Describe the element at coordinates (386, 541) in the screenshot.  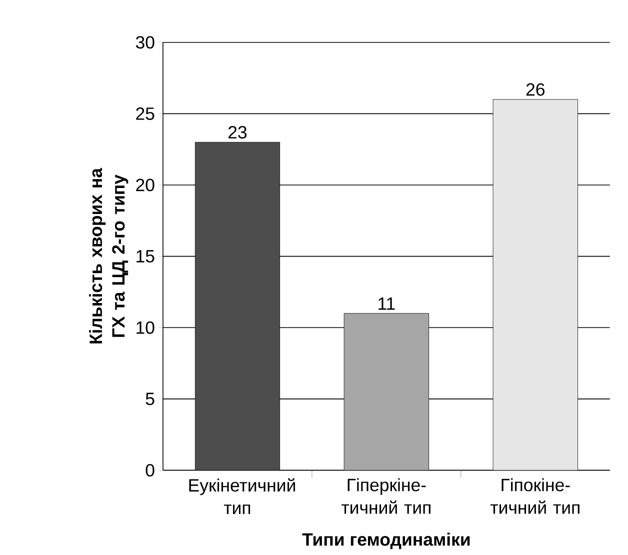
I see `x-axis-title: Типи гемодинаміки` at that location.